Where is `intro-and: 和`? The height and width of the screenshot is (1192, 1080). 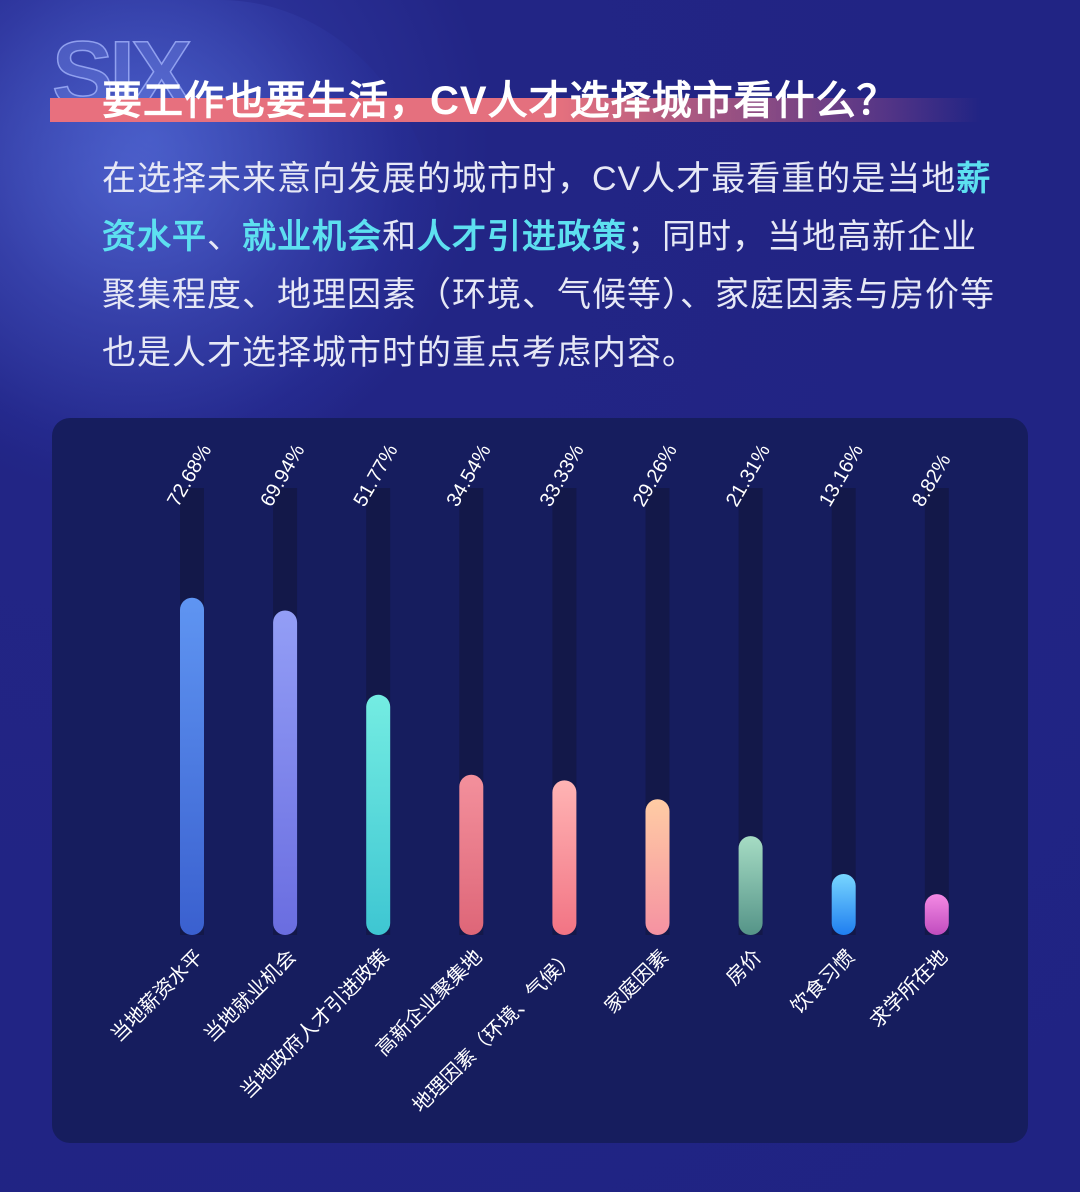 intro-and: 和 is located at coordinates (399, 237).